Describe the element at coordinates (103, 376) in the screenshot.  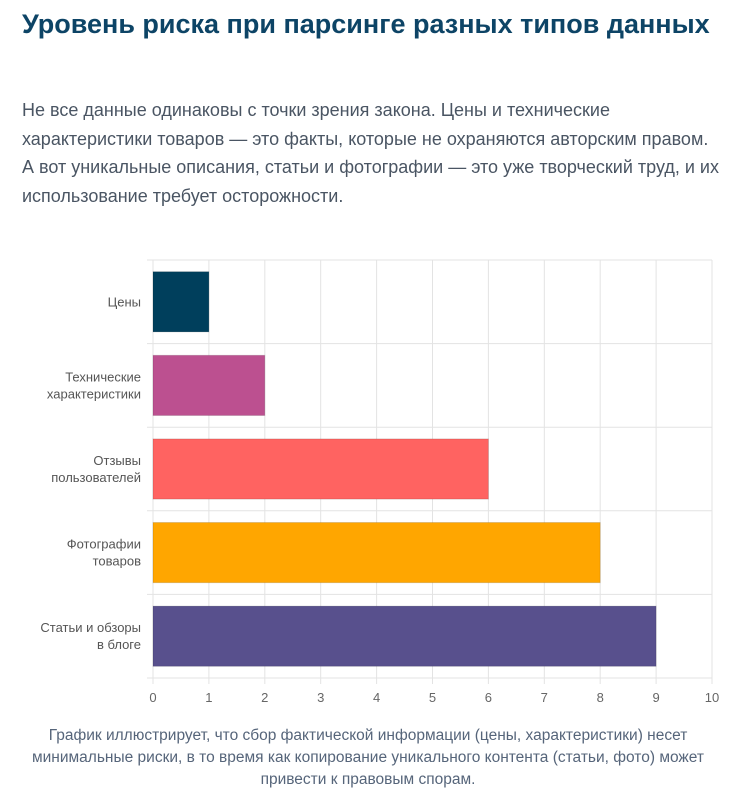
I see `y-category-label-line: Технические` at that location.